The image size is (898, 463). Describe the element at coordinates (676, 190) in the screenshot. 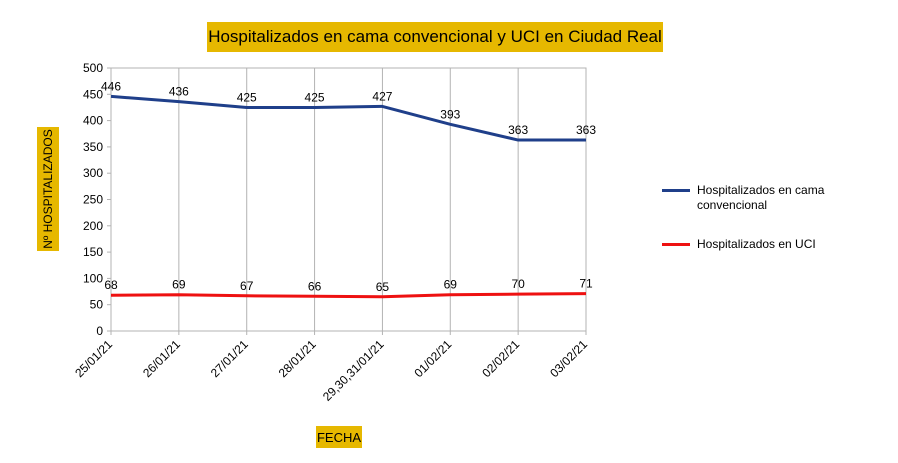

I see `legend-swatch-conventional` at that location.